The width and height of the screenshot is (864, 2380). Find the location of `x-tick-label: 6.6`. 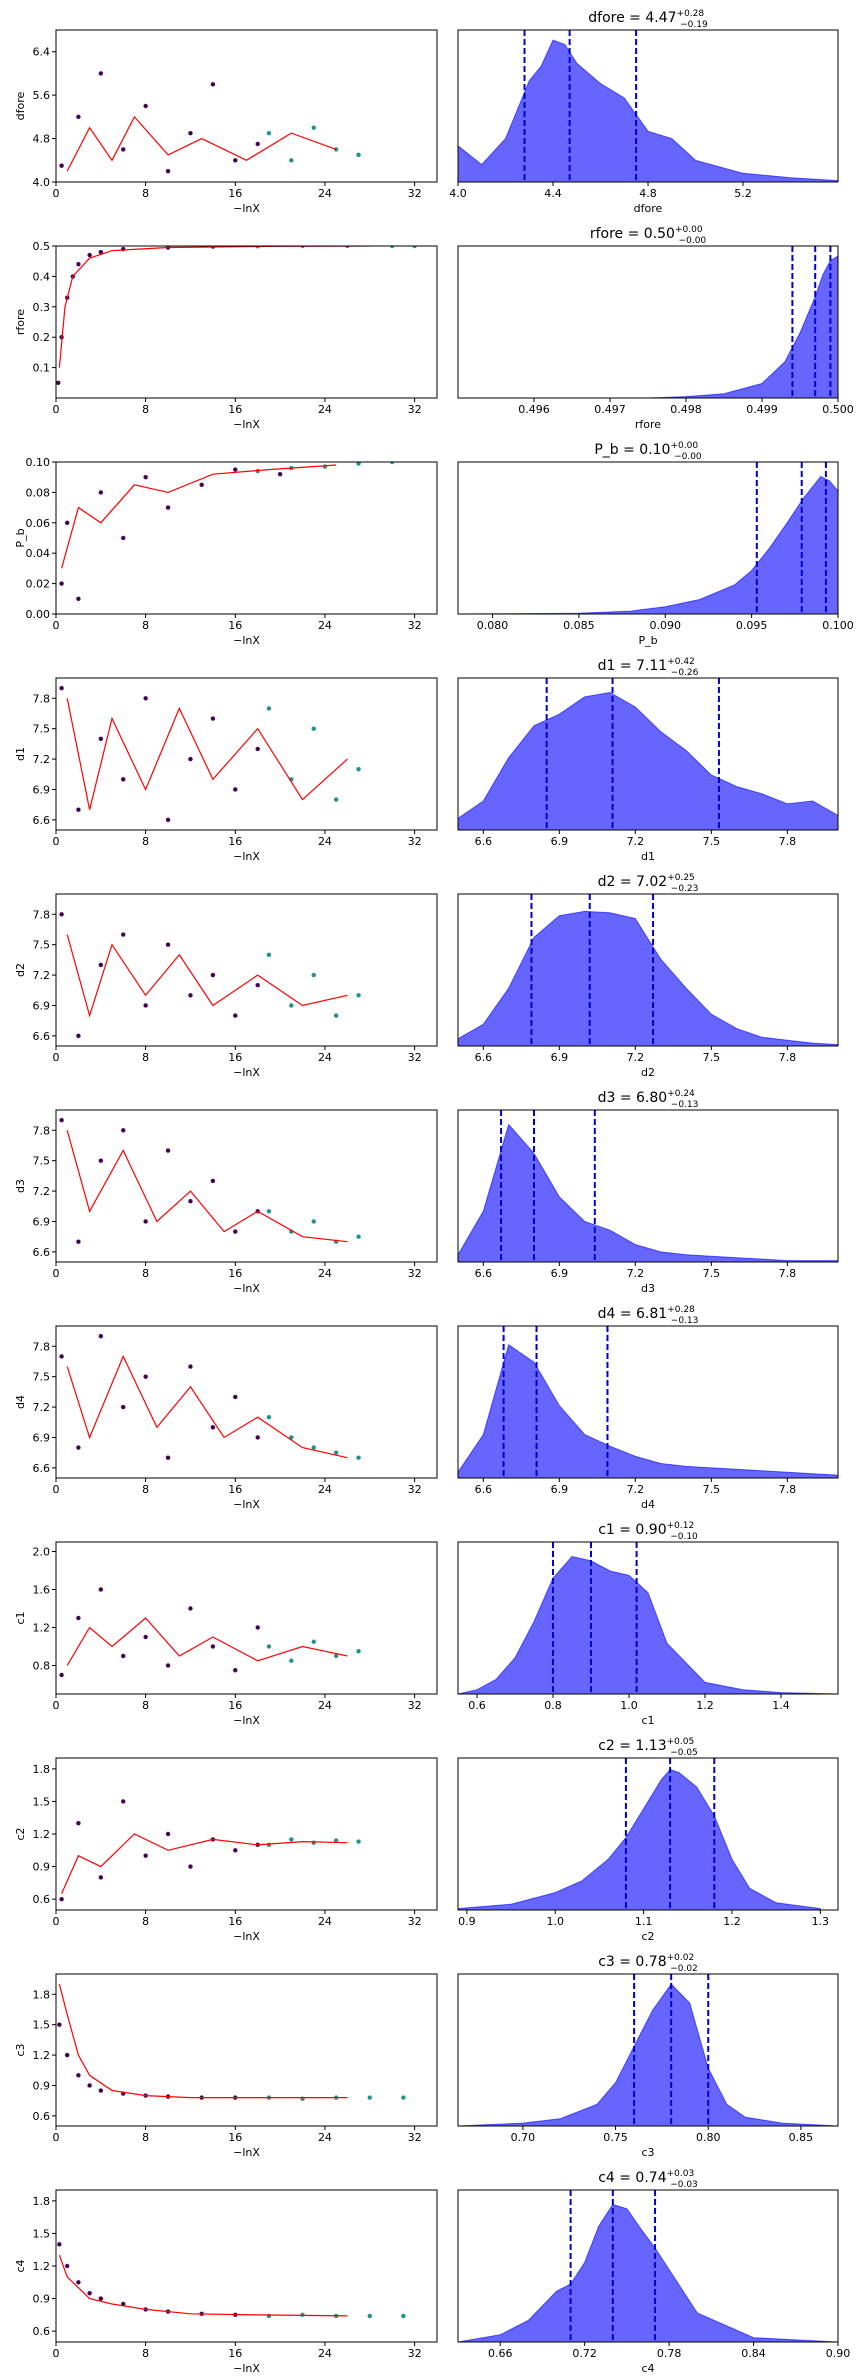

x-tick-label: 6.6 is located at coordinates (484, 841).